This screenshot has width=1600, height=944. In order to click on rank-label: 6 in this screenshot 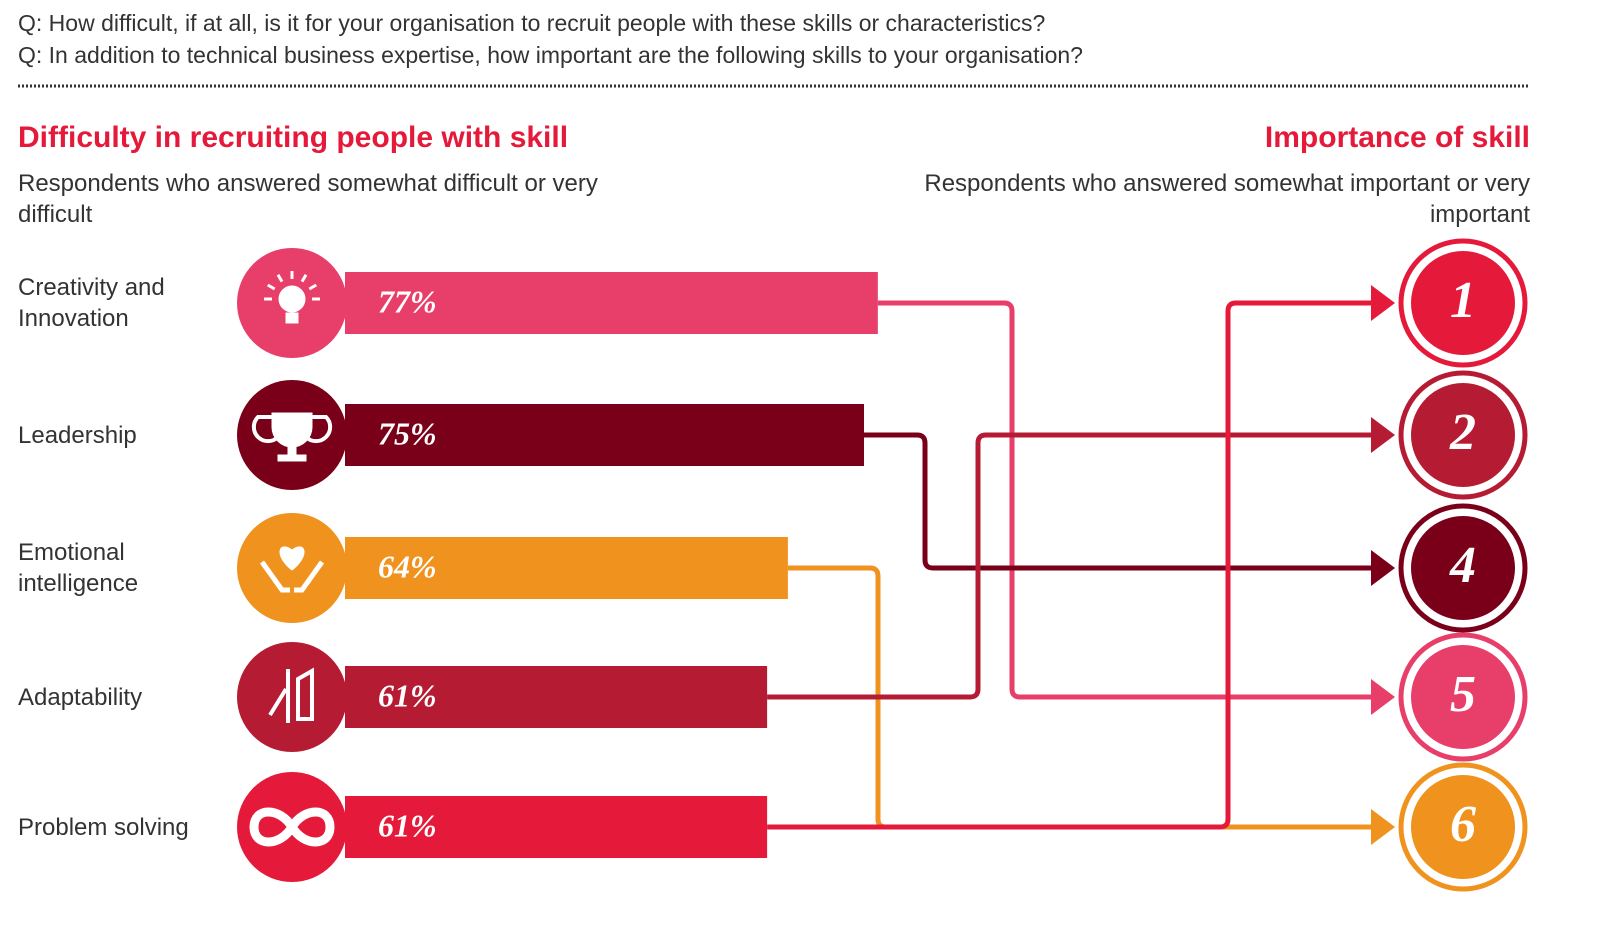, I will do `click(1463, 824)`.